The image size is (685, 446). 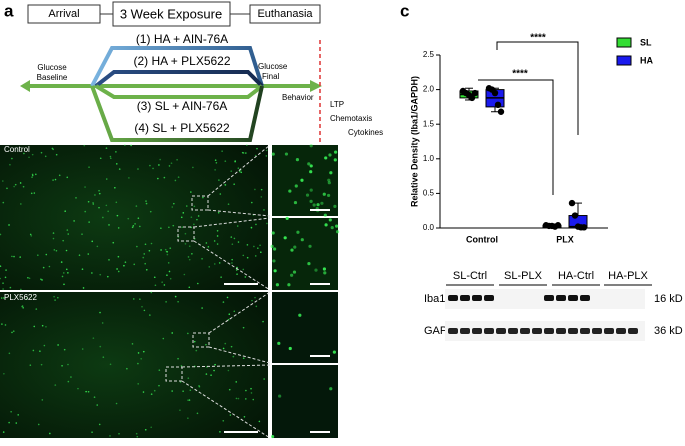 What do you see at coordinates (20, 297) in the screenshot?
I see `image-label: PLX5622` at bounding box center [20, 297].